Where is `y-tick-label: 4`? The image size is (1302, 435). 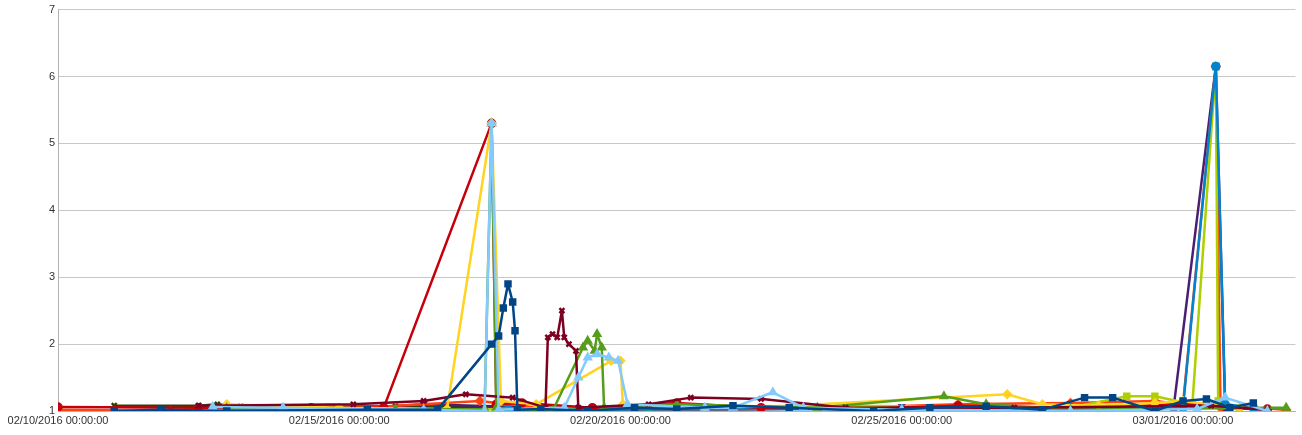
y-tick-label: 4 is located at coordinates (51, 209).